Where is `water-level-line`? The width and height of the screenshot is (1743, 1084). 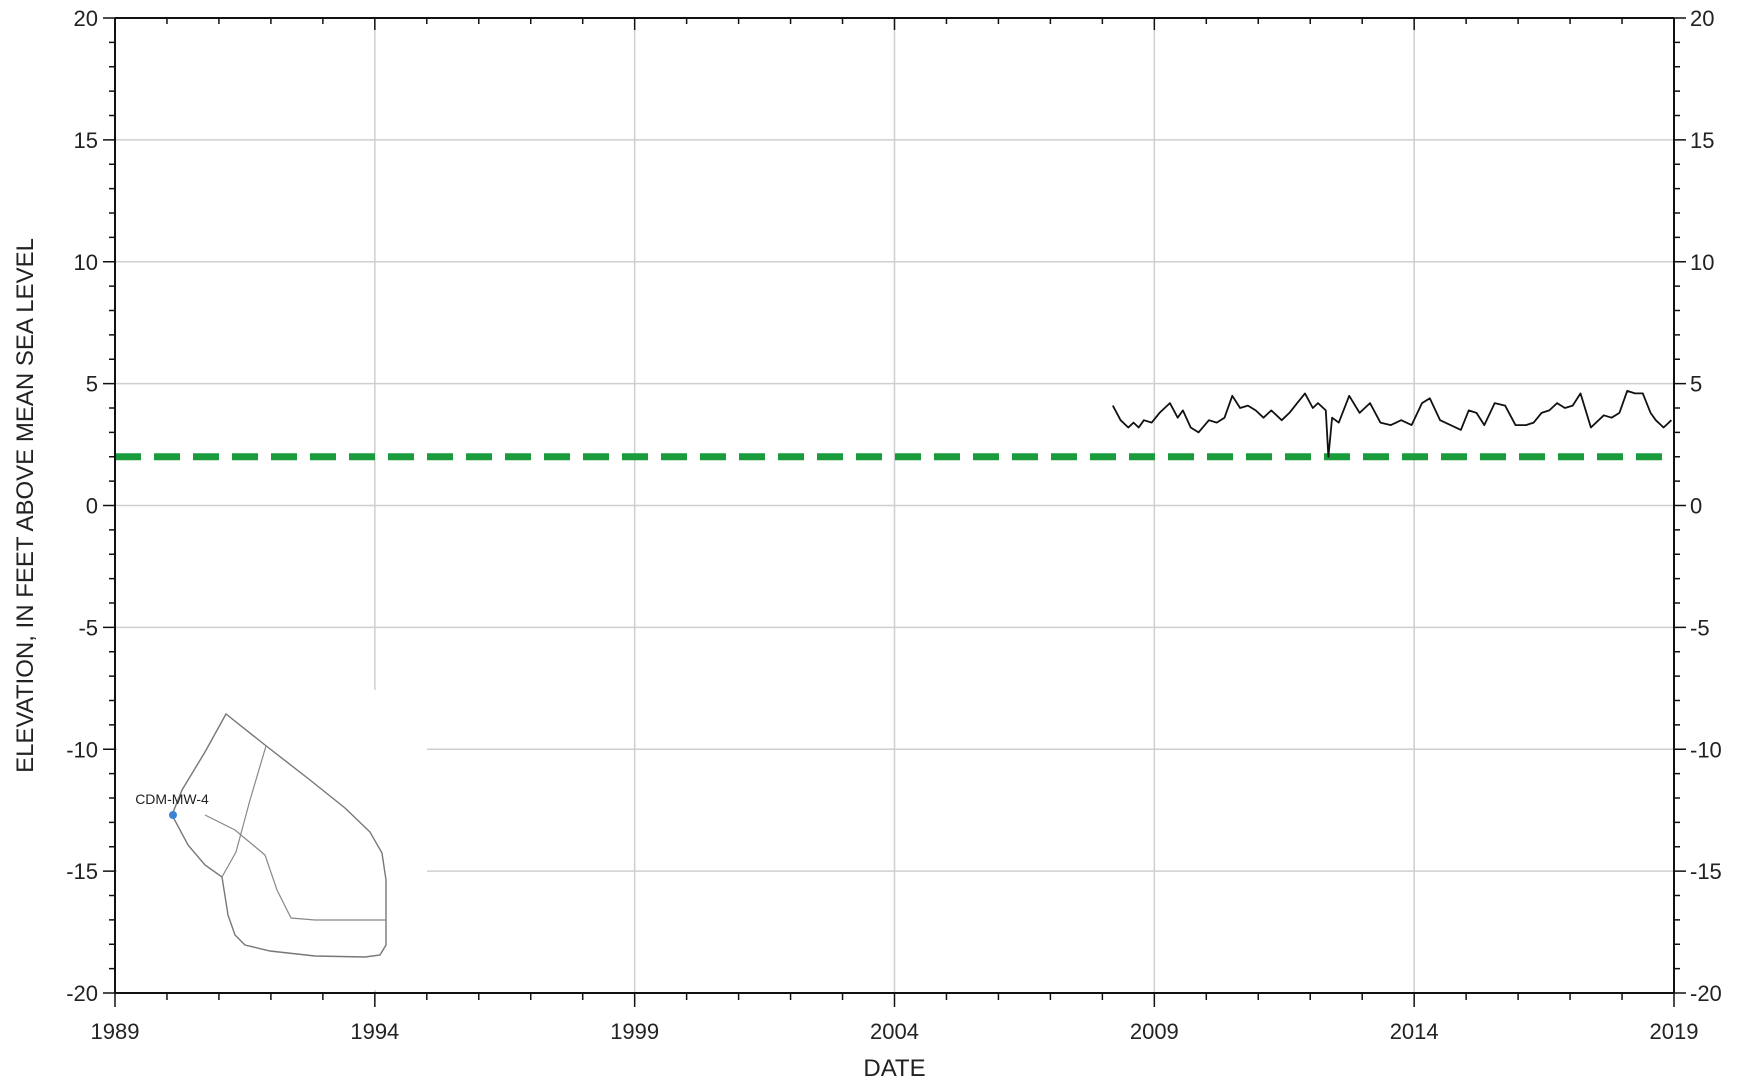
water-level-line is located at coordinates (1392, 423).